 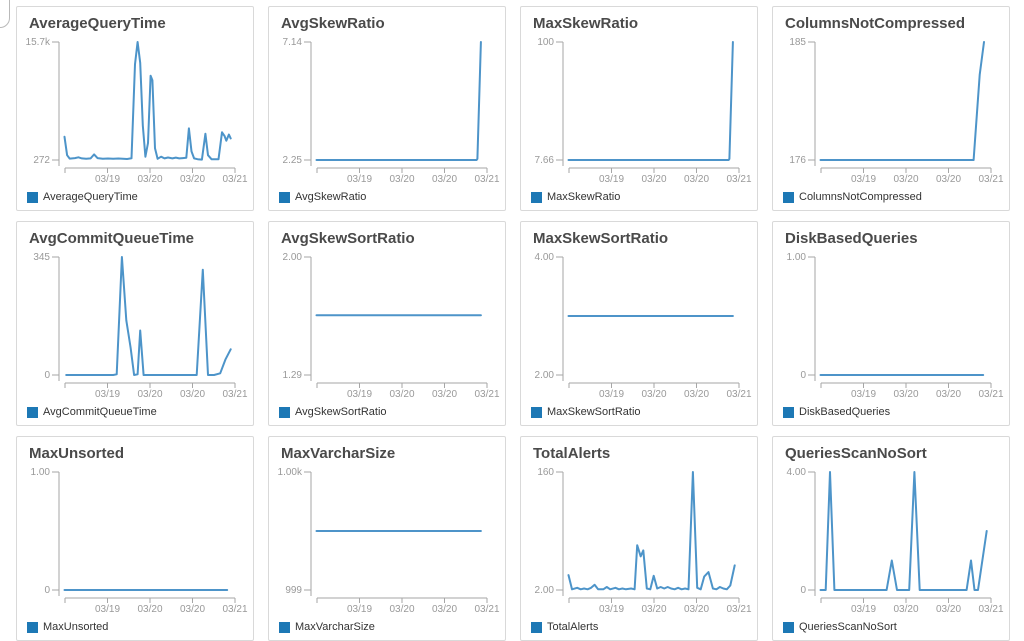 I want to click on line-chart: 15.7k 272 03/19 03/20 03/20 03/21, so click(x=136, y=112).